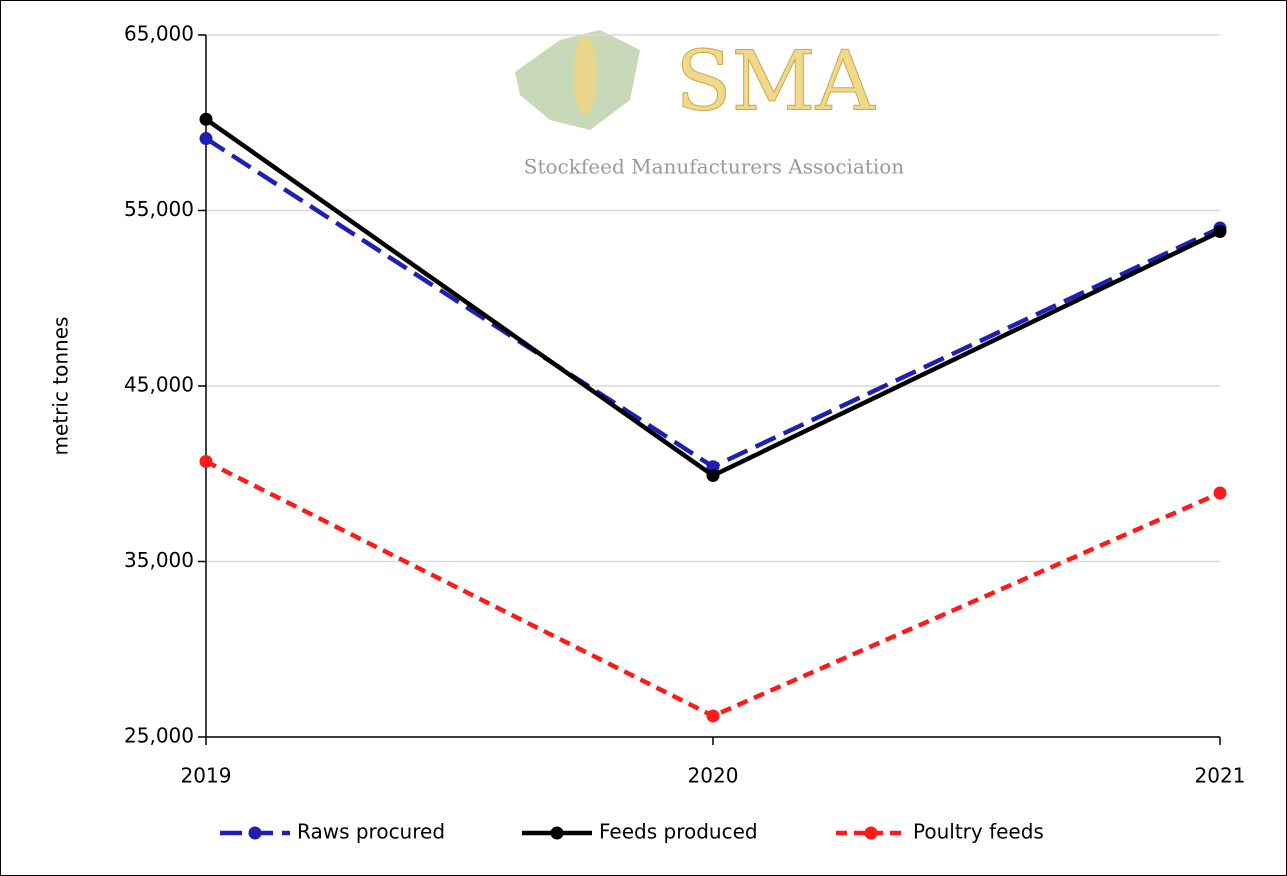 The image size is (1287, 876). What do you see at coordinates (1220, 776) in the screenshot?
I see `x-tick-label: 2021` at bounding box center [1220, 776].